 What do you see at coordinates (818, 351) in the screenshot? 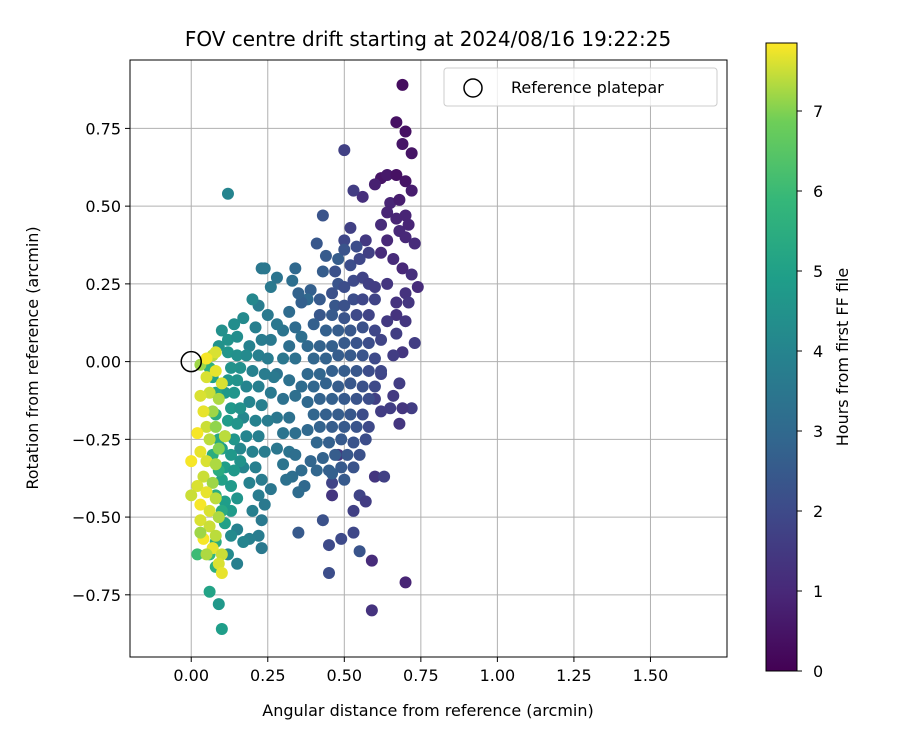
I see `colorbar-tick-label: 4` at bounding box center [818, 351].